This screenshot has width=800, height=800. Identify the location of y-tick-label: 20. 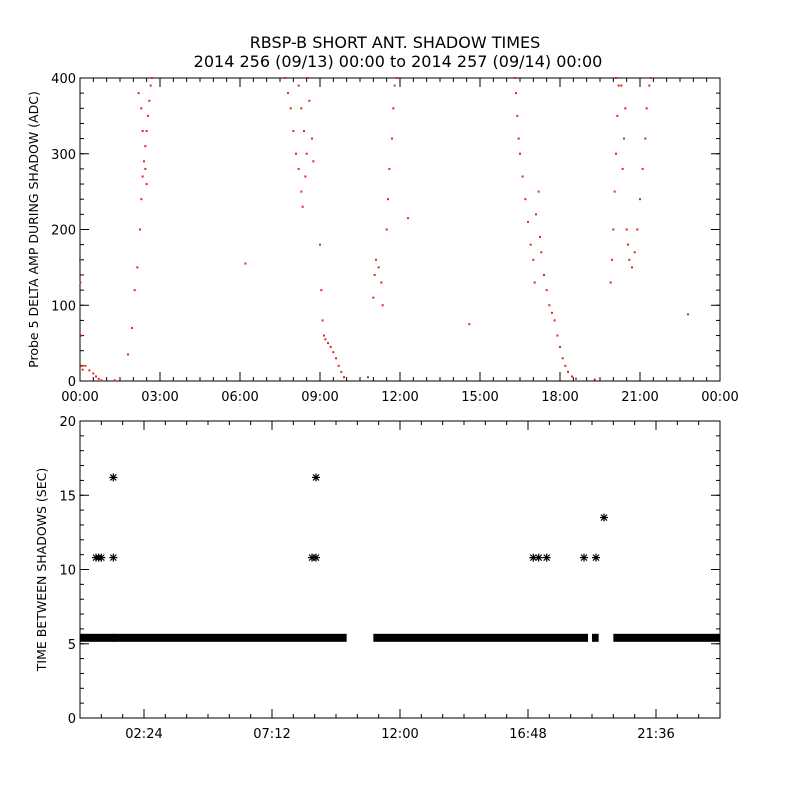
(67, 422).